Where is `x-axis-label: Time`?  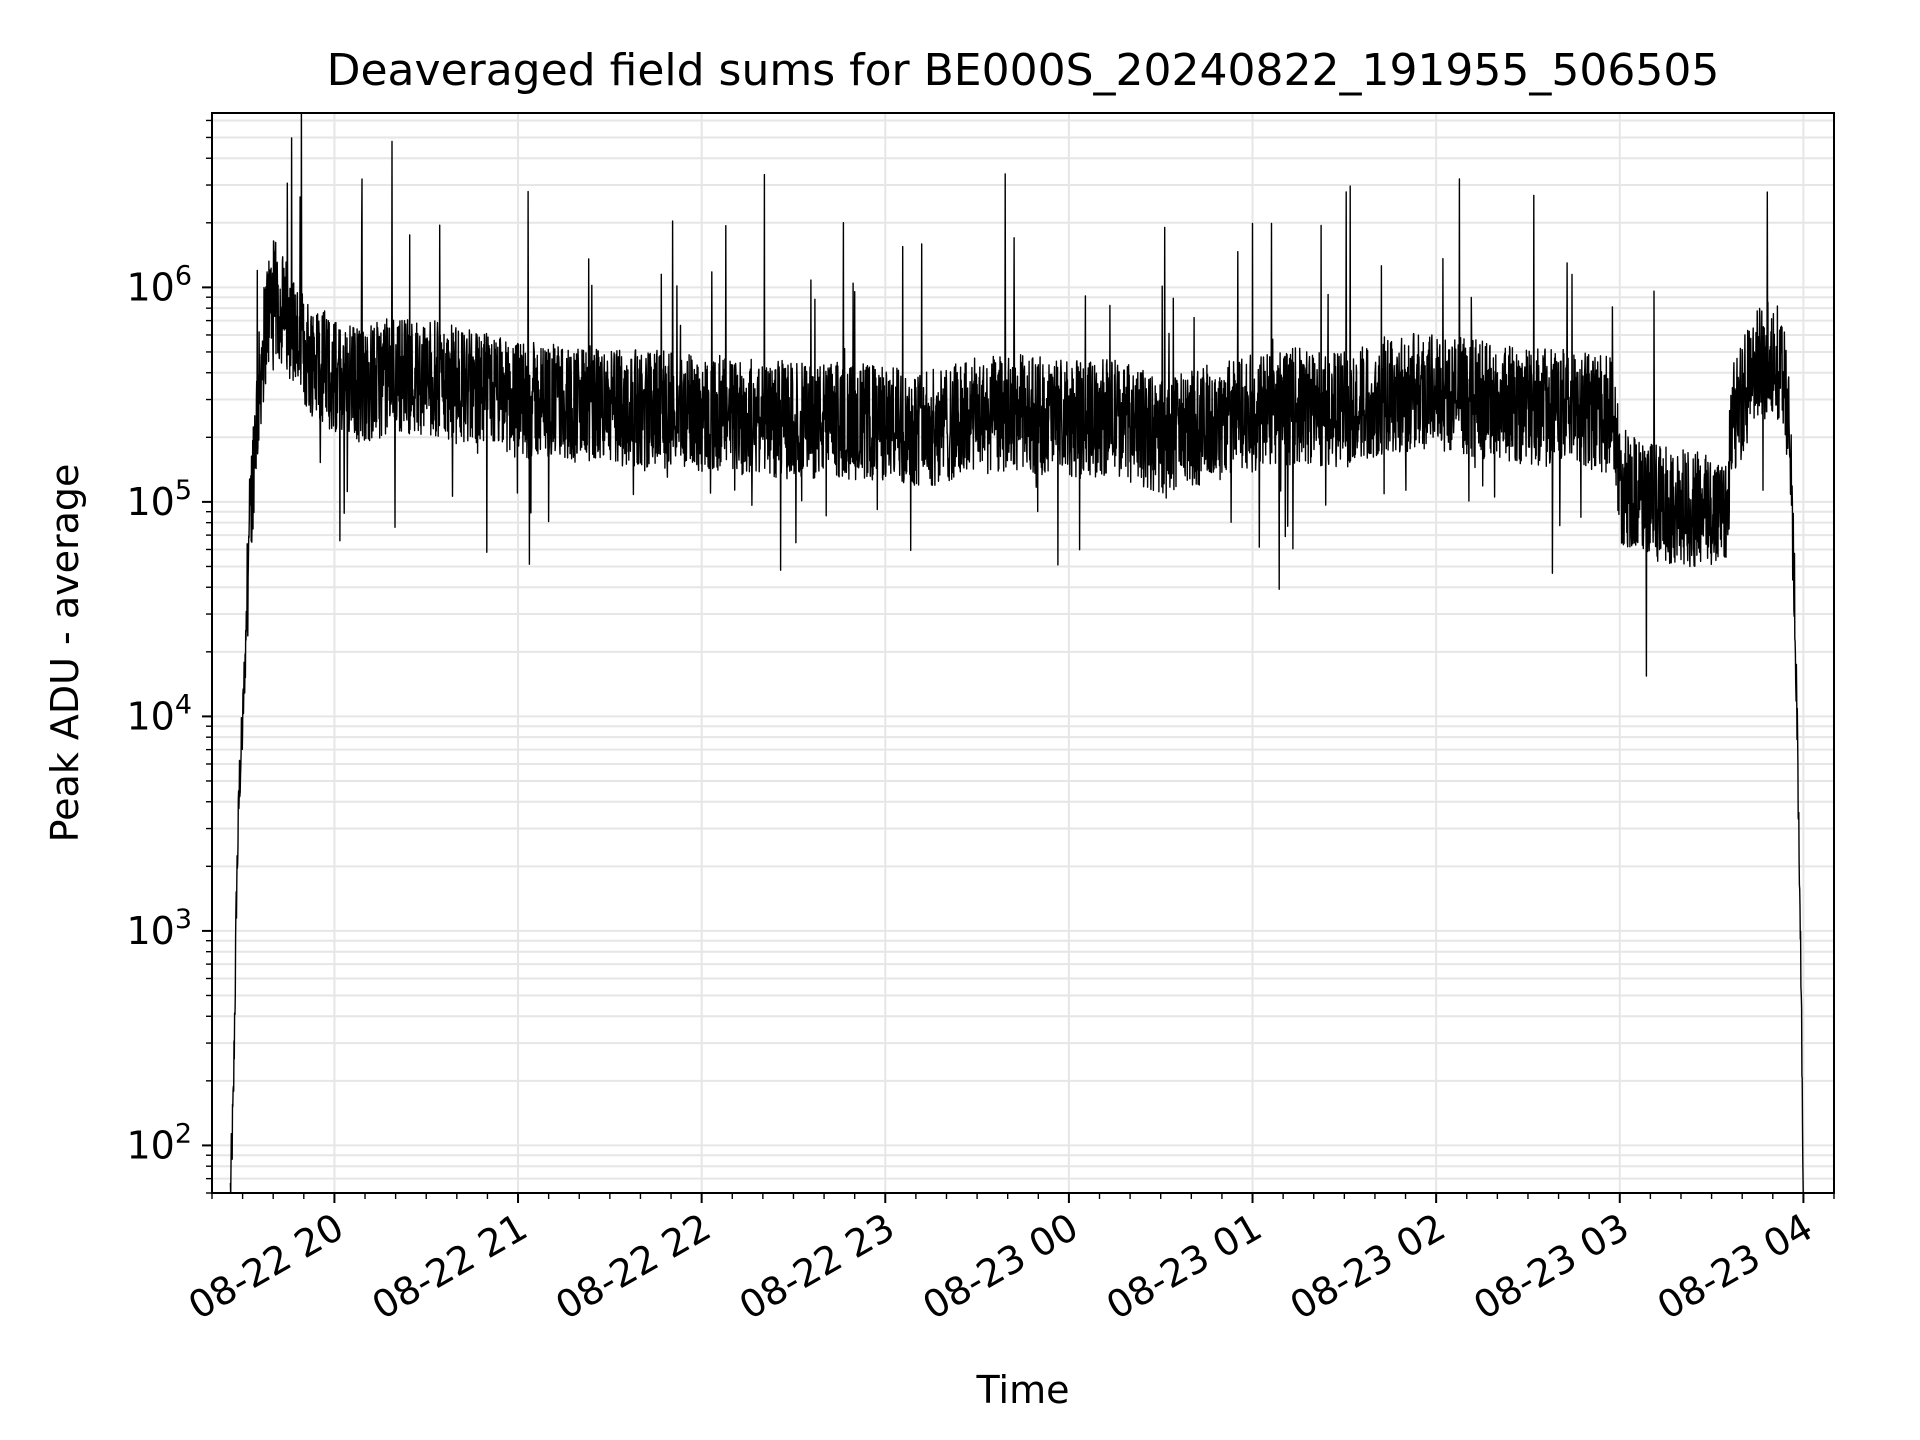
x-axis-label: Time is located at coordinates (1023, 1390).